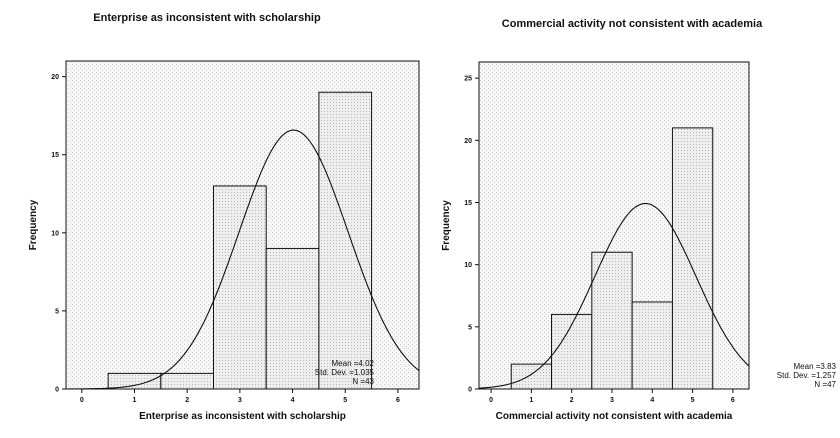 The height and width of the screenshot is (438, 840). Describe the element at coordinates (468, 265) in the screenshot. I see `chart-2-y-tick-label-10: 10` at that location.